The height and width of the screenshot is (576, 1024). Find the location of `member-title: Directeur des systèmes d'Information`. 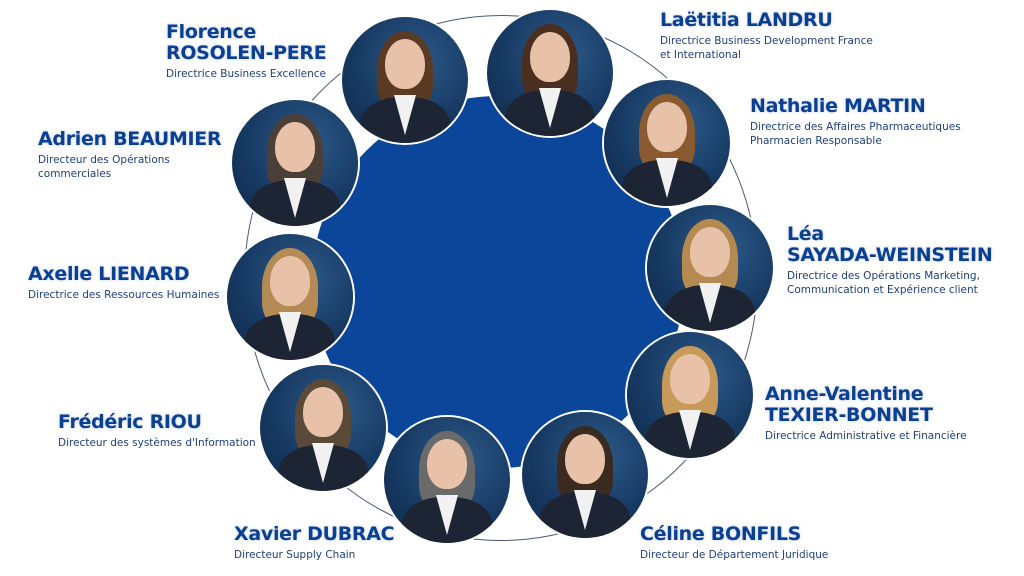

member-title: Directeur des systèmes d'Information is located at coordinates (157, 443).